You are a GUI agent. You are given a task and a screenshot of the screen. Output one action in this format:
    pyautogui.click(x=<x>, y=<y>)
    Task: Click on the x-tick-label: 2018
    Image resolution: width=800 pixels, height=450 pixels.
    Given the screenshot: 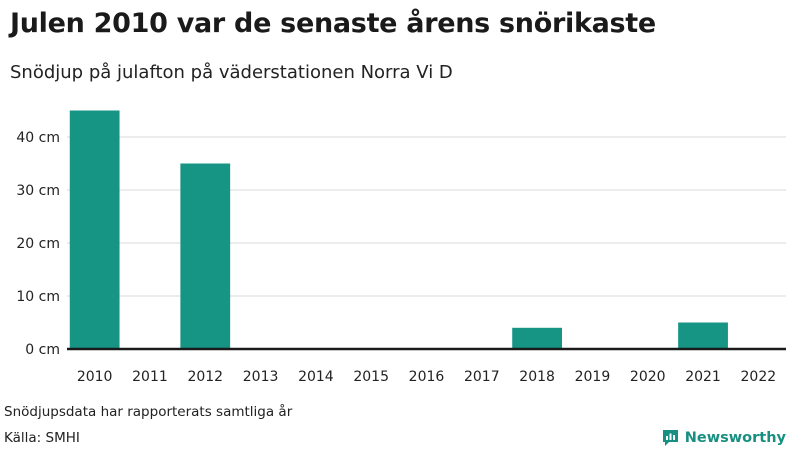 What is the action you would take?
    pyautogui.click(x=537, y=377)
    